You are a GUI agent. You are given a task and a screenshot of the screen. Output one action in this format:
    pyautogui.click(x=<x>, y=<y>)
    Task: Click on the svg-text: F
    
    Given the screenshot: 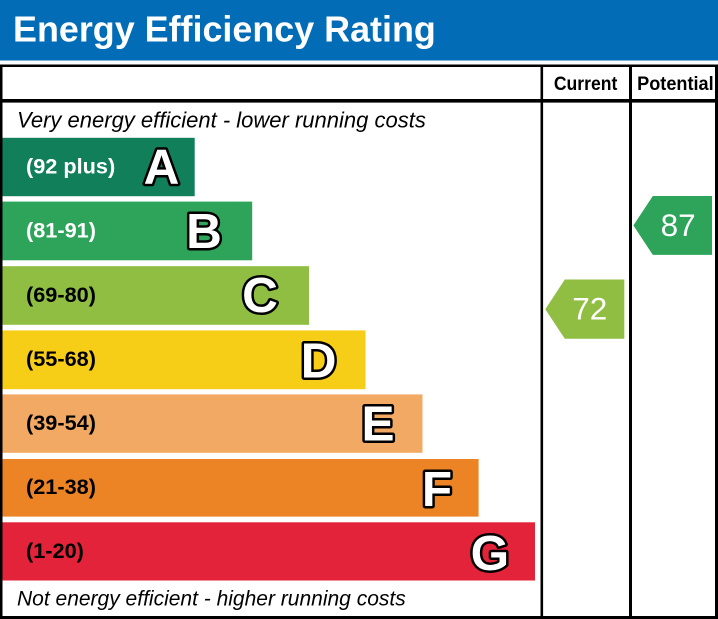 What is the action you would take?
    pyautogui.click(x=437, y=489)
    